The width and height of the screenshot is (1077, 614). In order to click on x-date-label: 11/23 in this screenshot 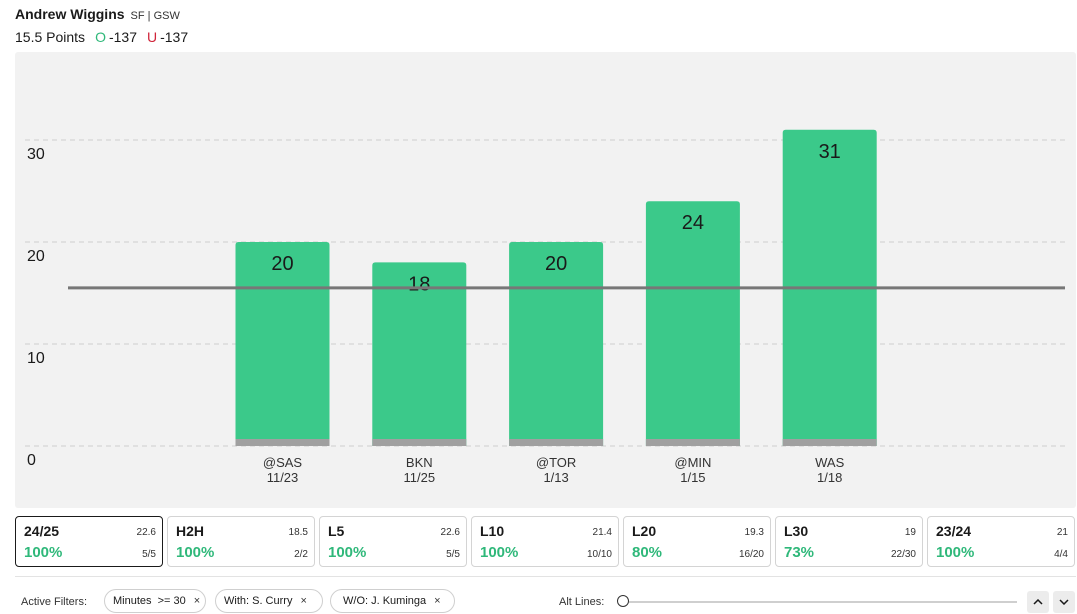, I will do `click(283, 477)`.